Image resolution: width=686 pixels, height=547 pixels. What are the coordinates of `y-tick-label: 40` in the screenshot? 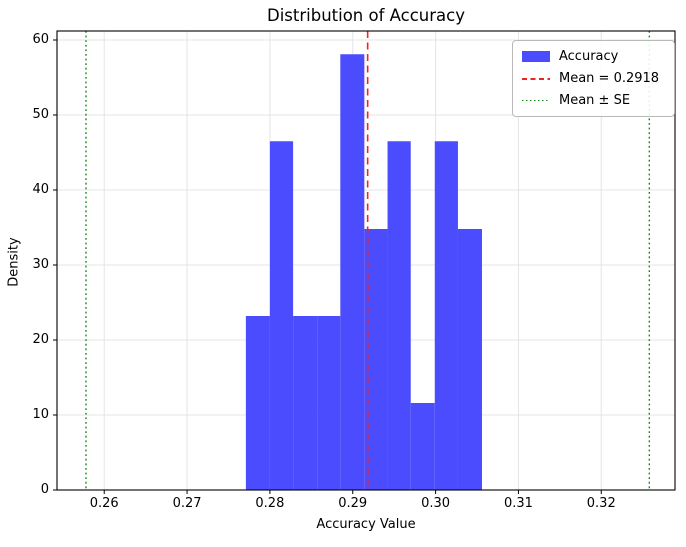 It's located at (40, 189).